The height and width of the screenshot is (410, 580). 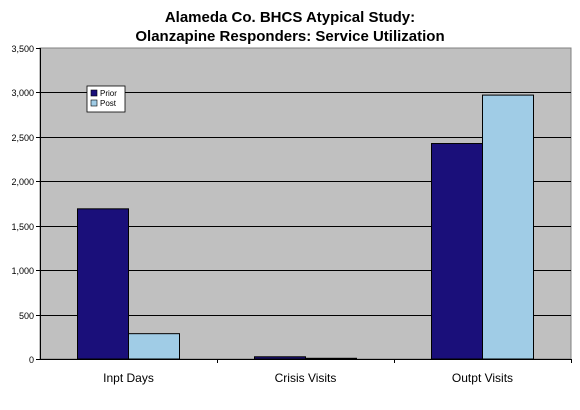 What do you see at coordinates (22, 49) in the screenshot?
I see `y-tick-label: 3,500` at bounding box center [22, 49].